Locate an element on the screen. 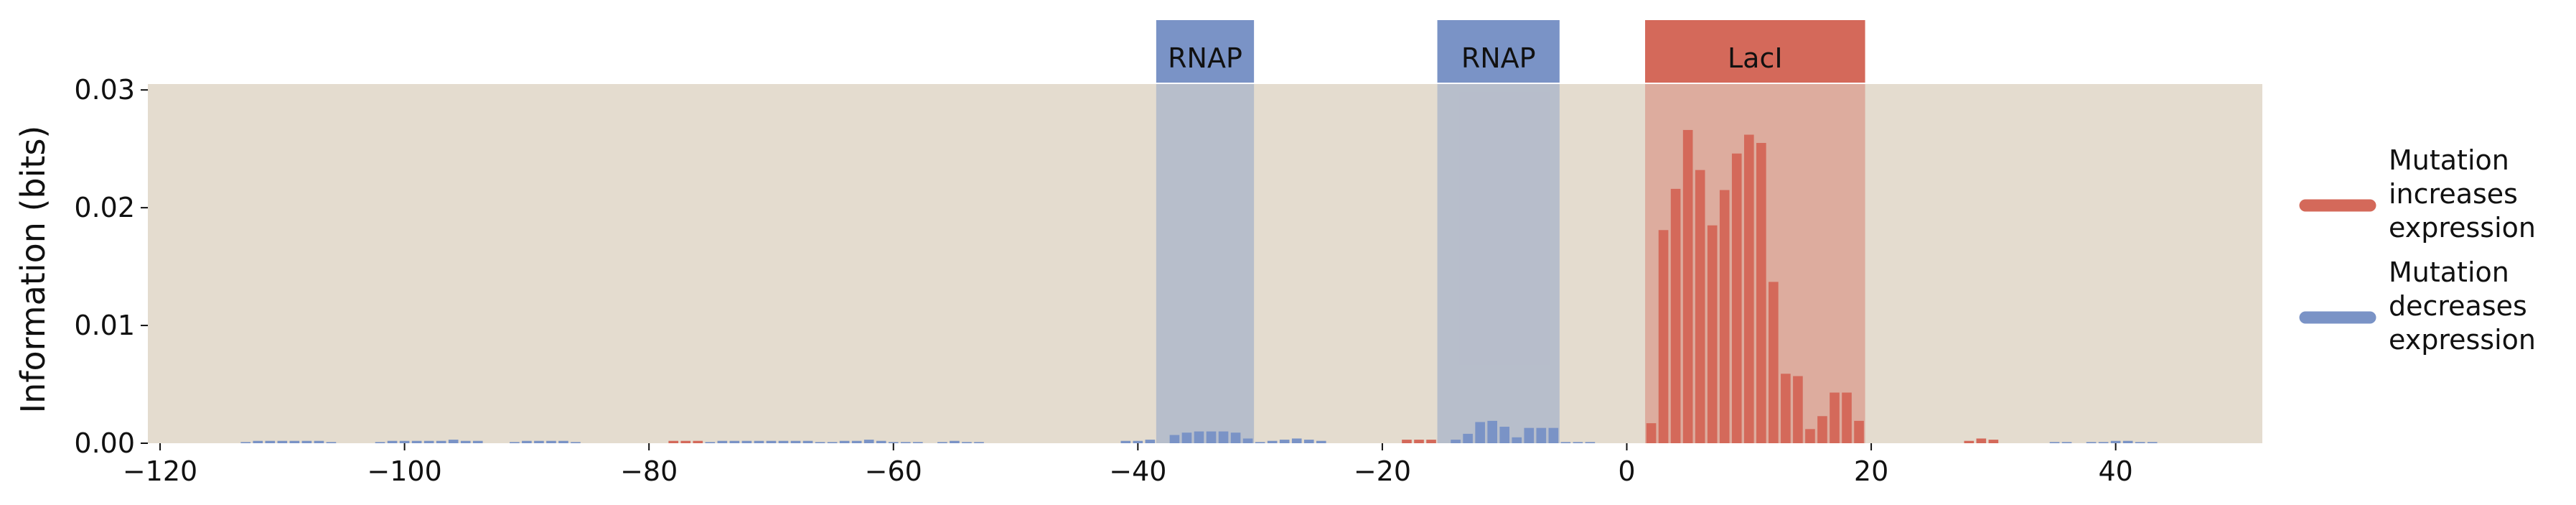 This screenshot has width=2576, height=505. legend-text: decreases is located at coordinates (2458, 306).